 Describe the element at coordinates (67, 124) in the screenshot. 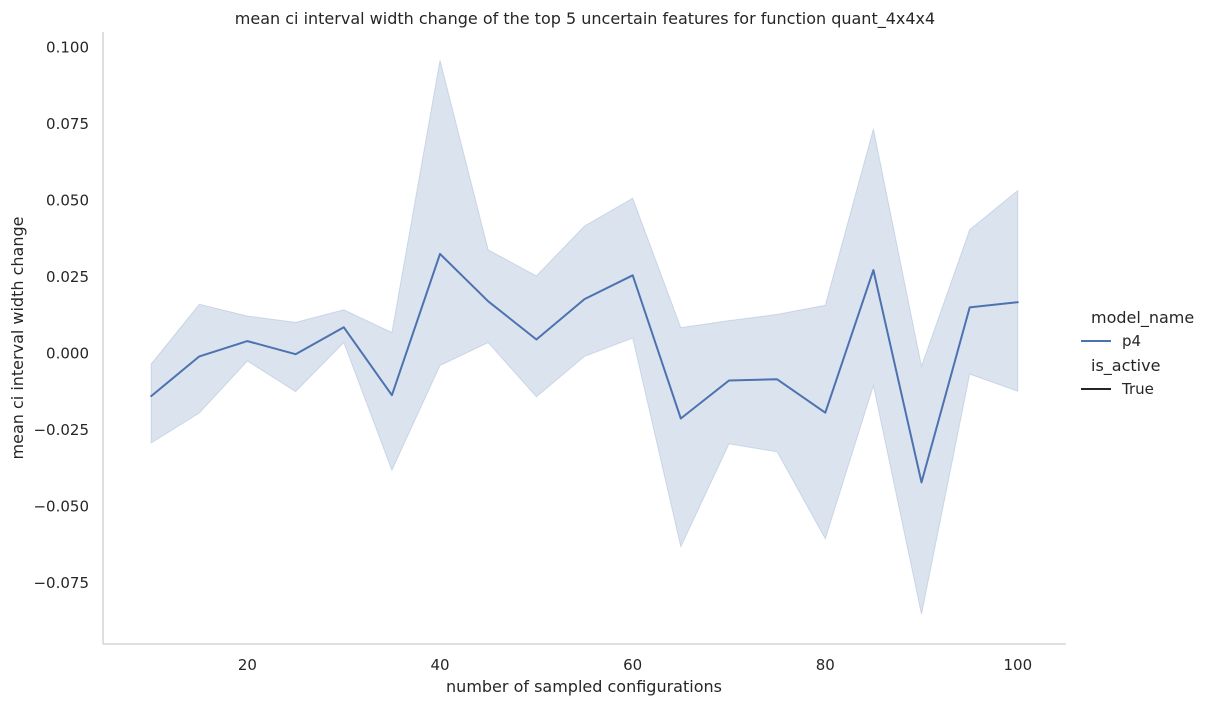

I see `y-tick-label: 0.075` at that location.